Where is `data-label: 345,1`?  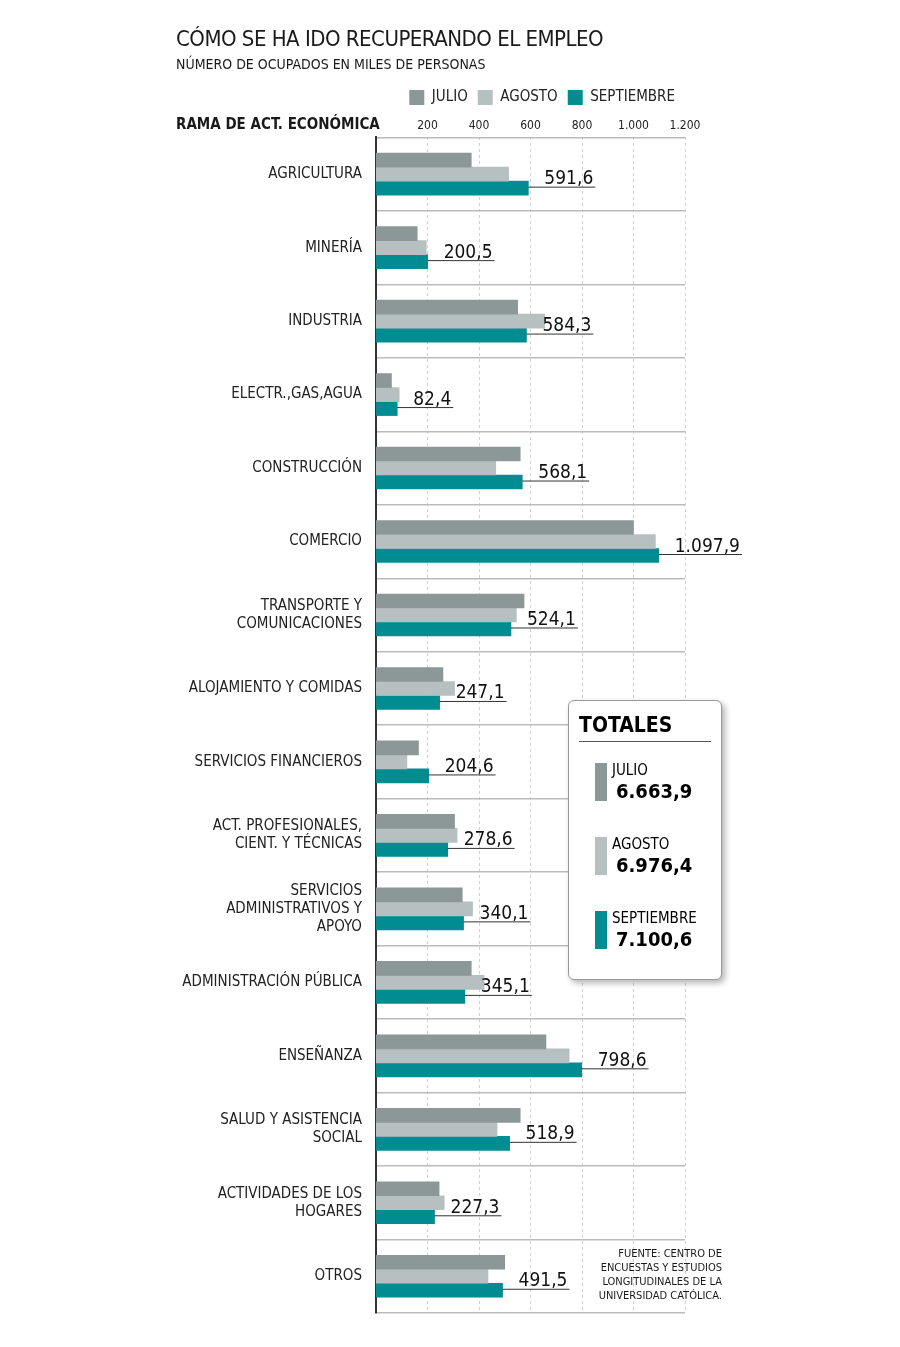 data-label: 345,1 is located at coordinates (505, 985).